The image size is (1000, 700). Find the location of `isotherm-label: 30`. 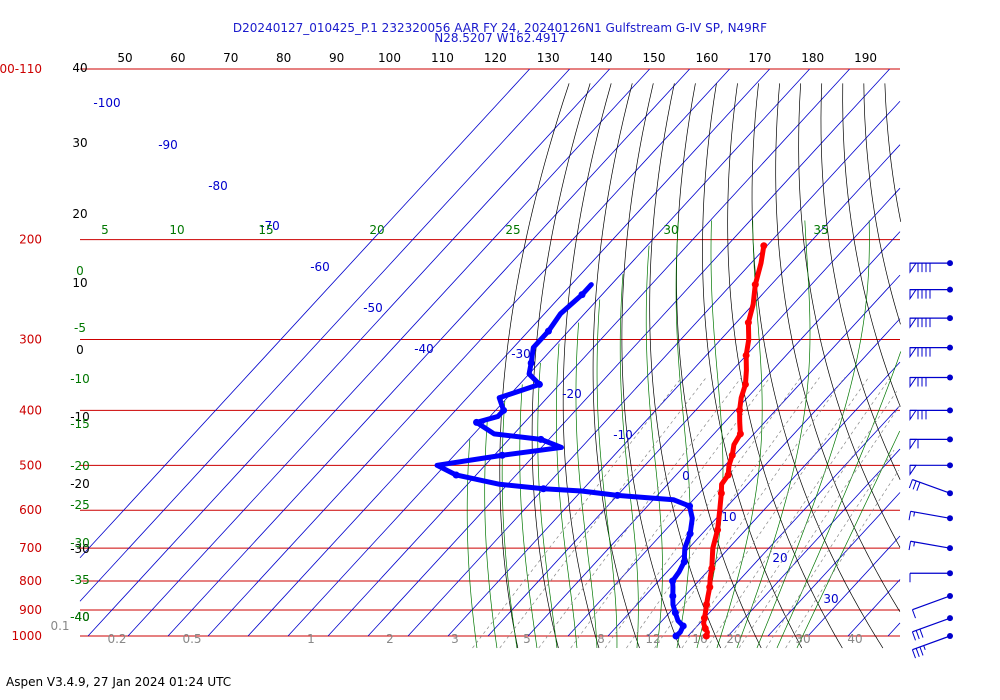

isotherm-label: 30 is located at coordinates (830, 599).